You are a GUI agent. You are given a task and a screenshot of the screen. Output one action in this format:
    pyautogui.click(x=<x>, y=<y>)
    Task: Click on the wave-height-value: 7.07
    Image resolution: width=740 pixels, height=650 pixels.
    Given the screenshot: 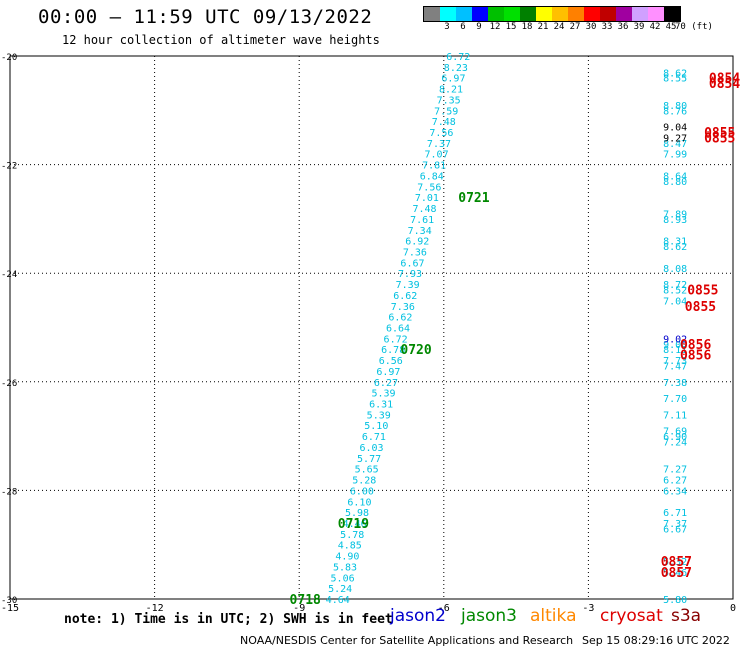 What is the action you would take?
    pyautogui.click(x=437, y=155)
    